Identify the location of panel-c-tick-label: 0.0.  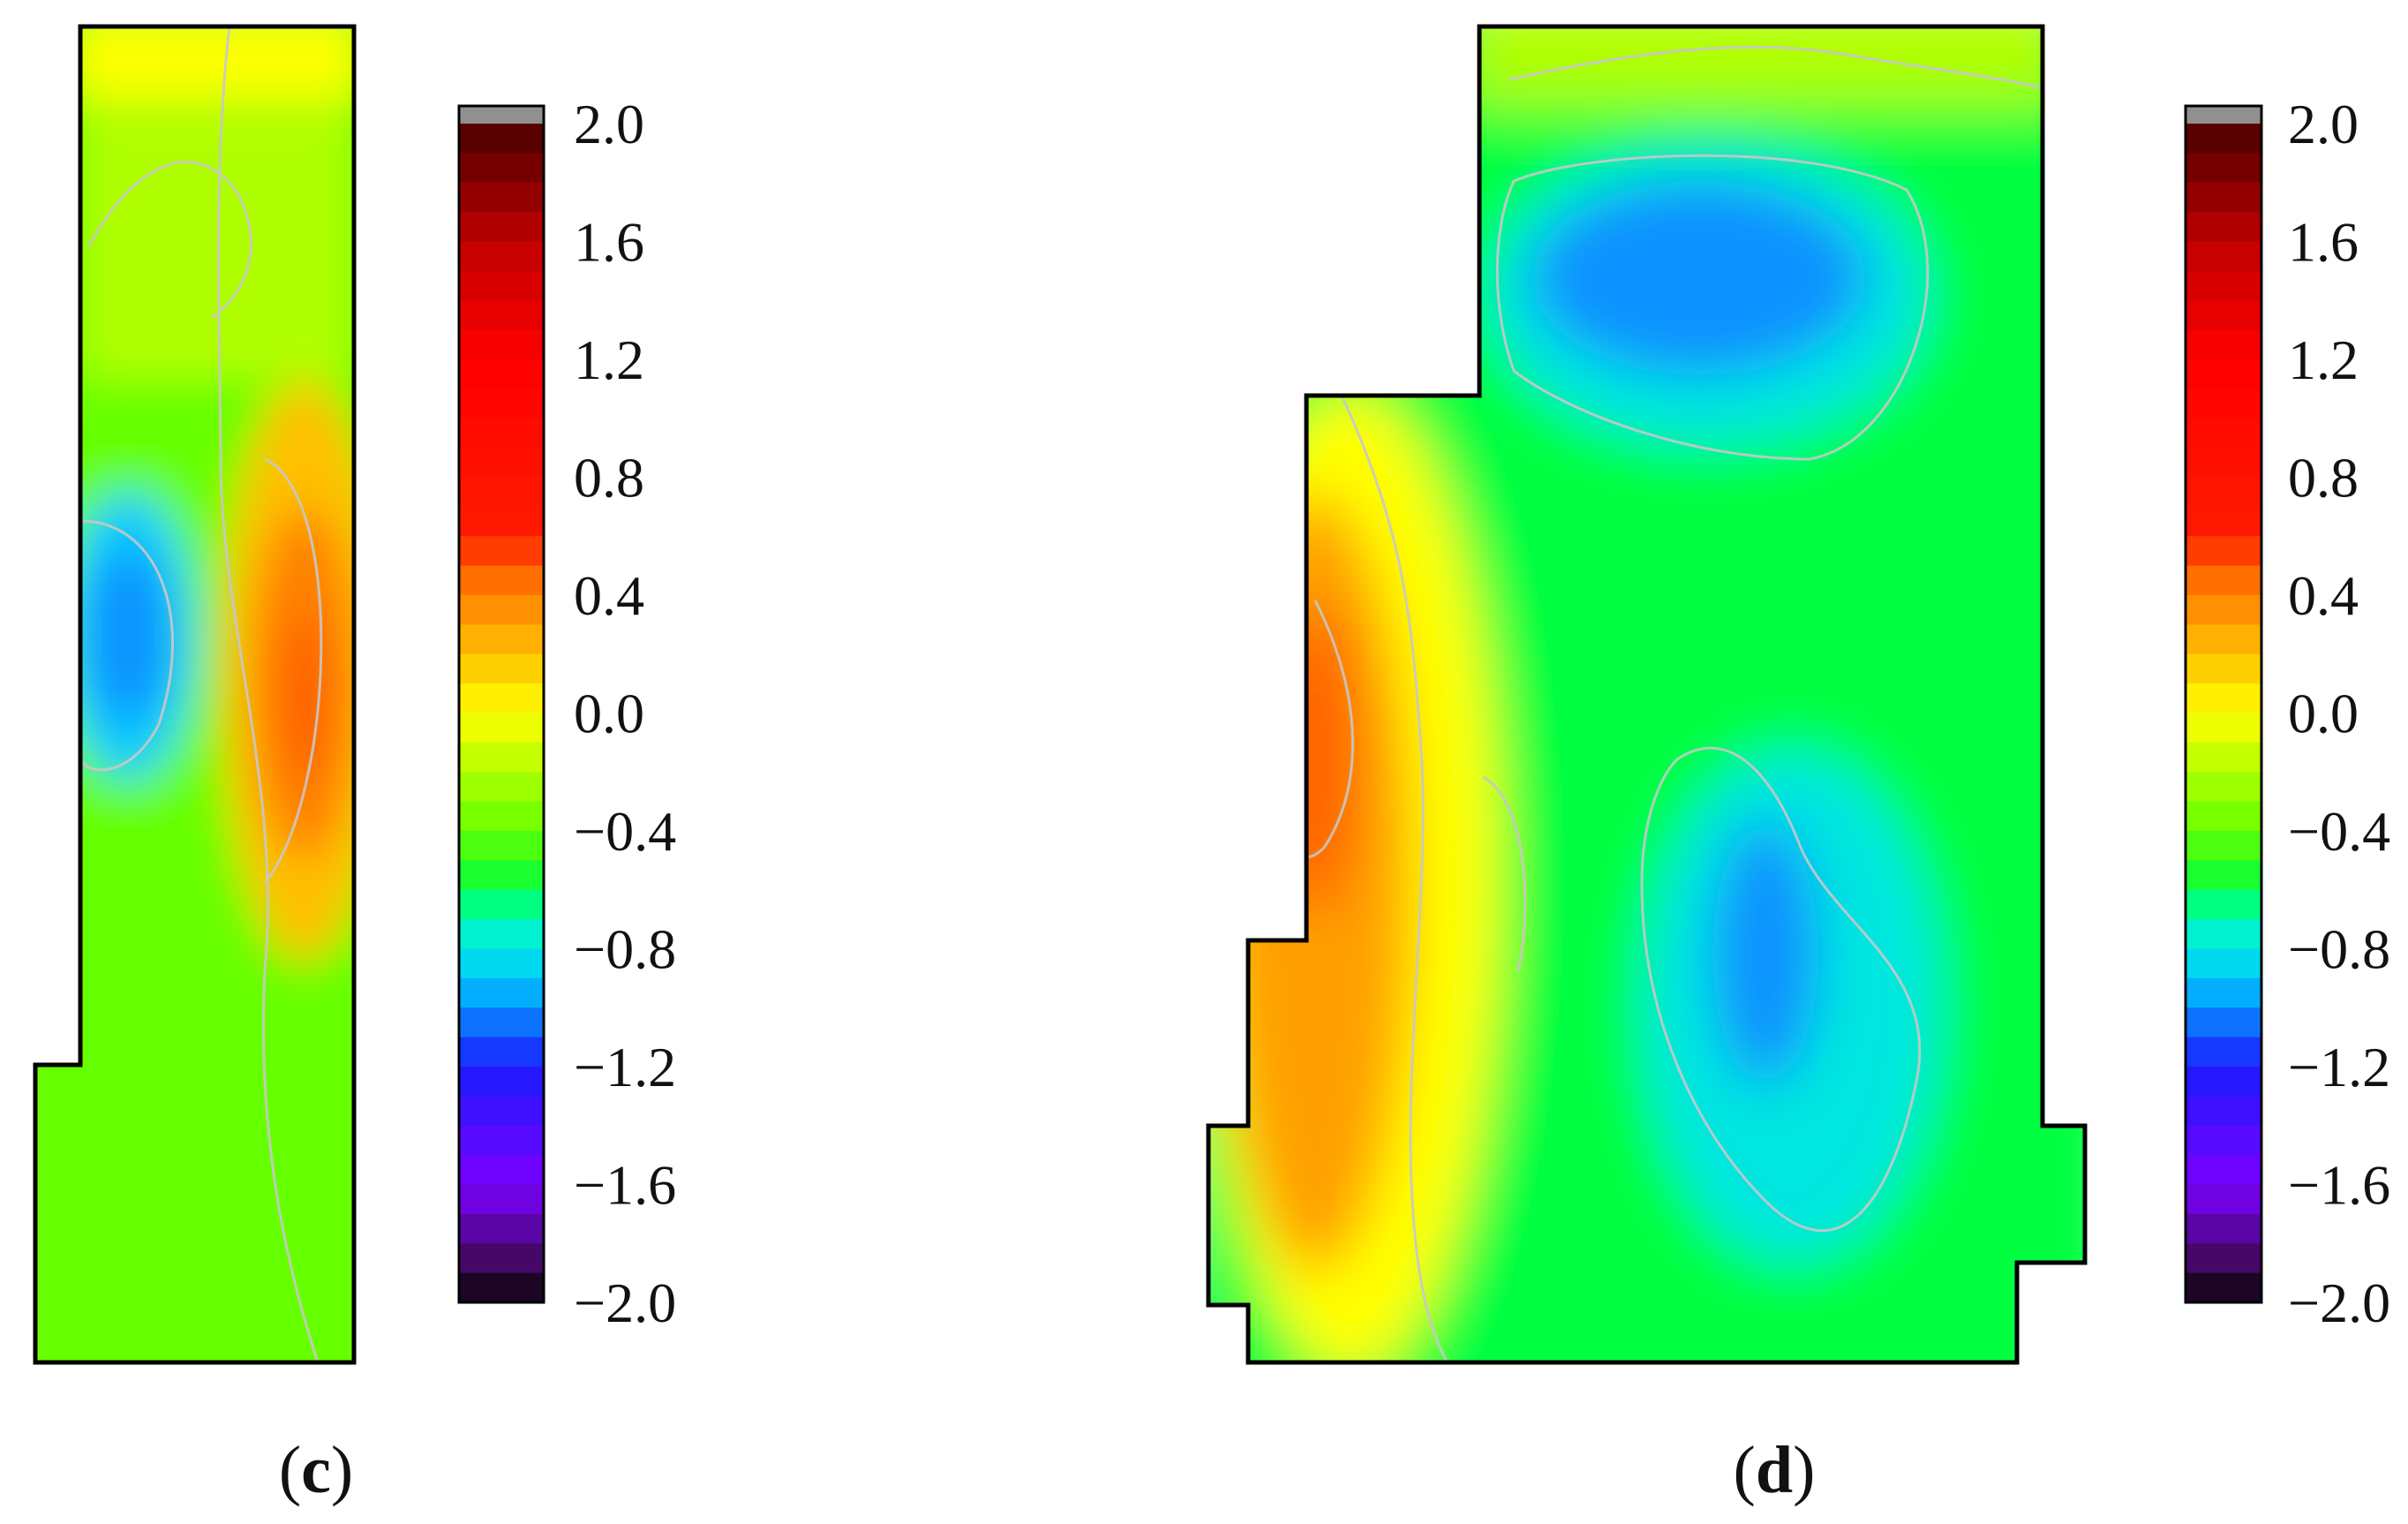
(609, 714).